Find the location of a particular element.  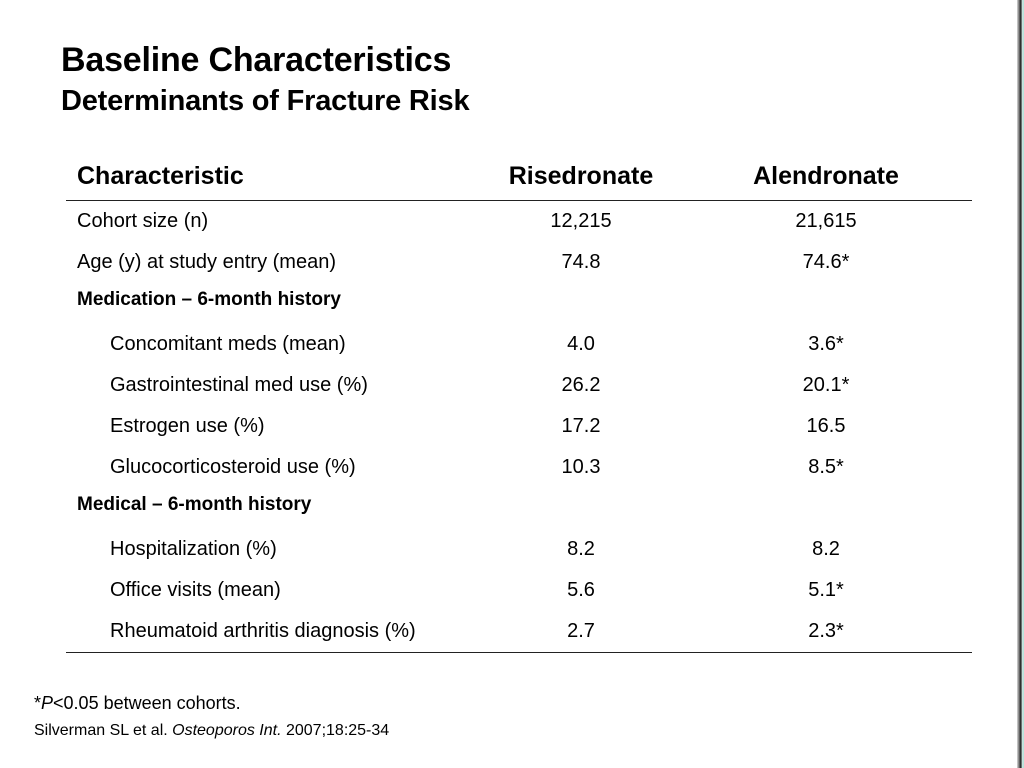

table-row: Gastrointestinal med use (%) 26.2 20.1* is located at coordinates (519, 385).